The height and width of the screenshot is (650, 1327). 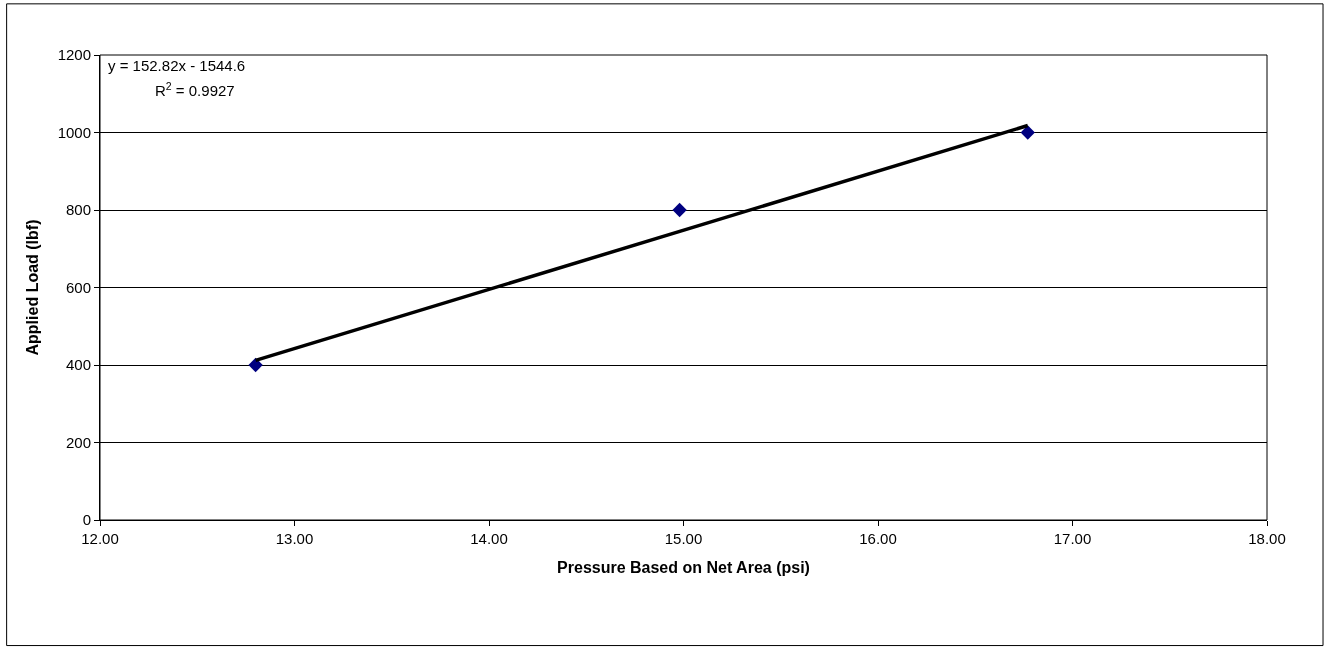 I want to click on x-tick-label: 17.00, so click(x=1072, y=538).